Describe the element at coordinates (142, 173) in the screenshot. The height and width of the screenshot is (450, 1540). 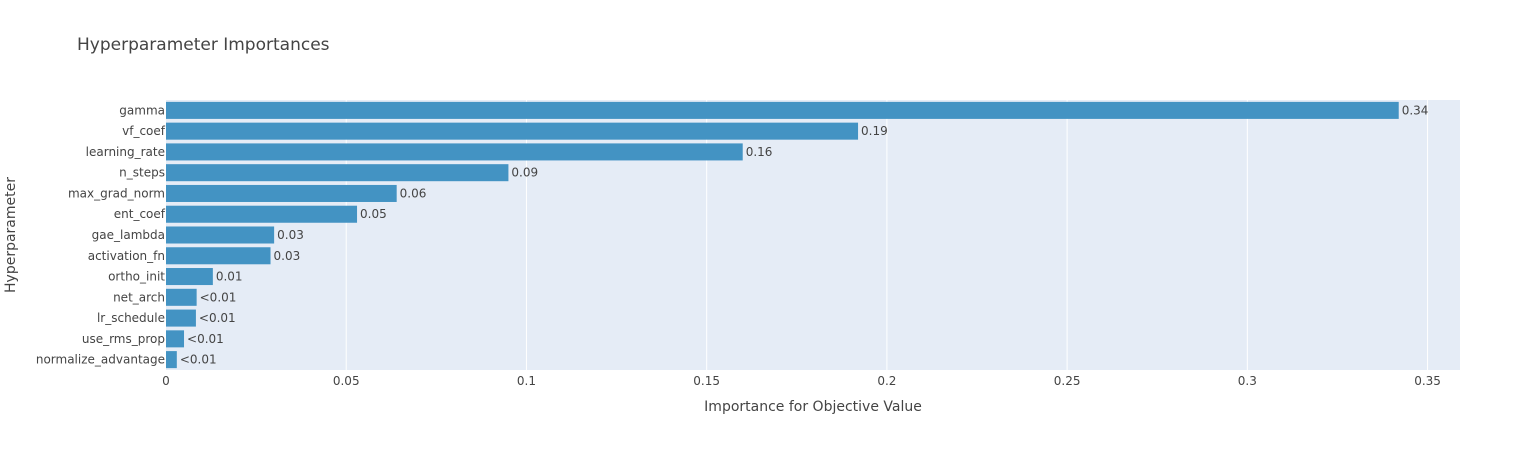
I see `y-tick-label: n_steps` at that location.